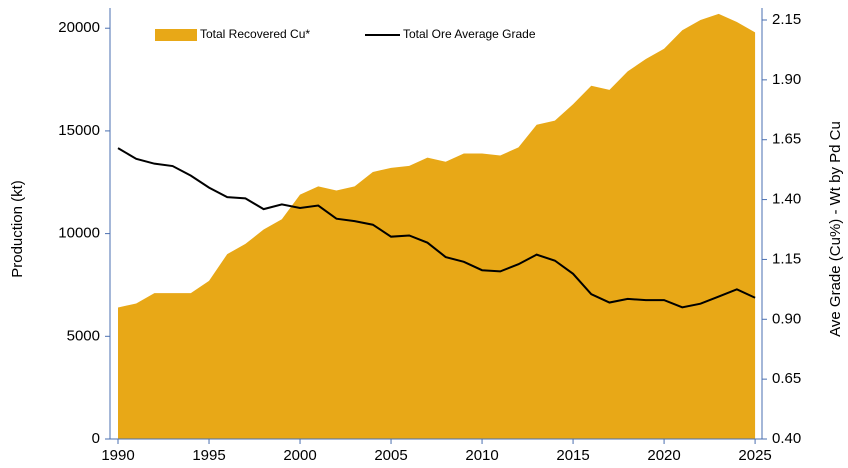 The height and width of the screenshot is (468, 848). I want to click on y2-tick-label: 2.15, so click(786, 19).